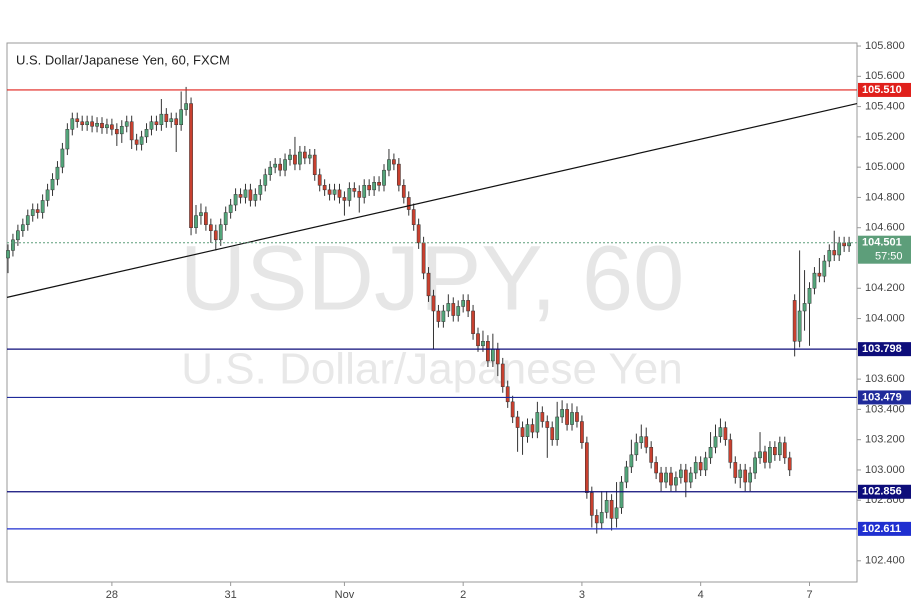 Image resolution: width=915 pixels, height=614 pixels. I want to click on watermark-group: USDJPY, 60 U.S. Dollar/Japanese Yen, so click(432, 310).